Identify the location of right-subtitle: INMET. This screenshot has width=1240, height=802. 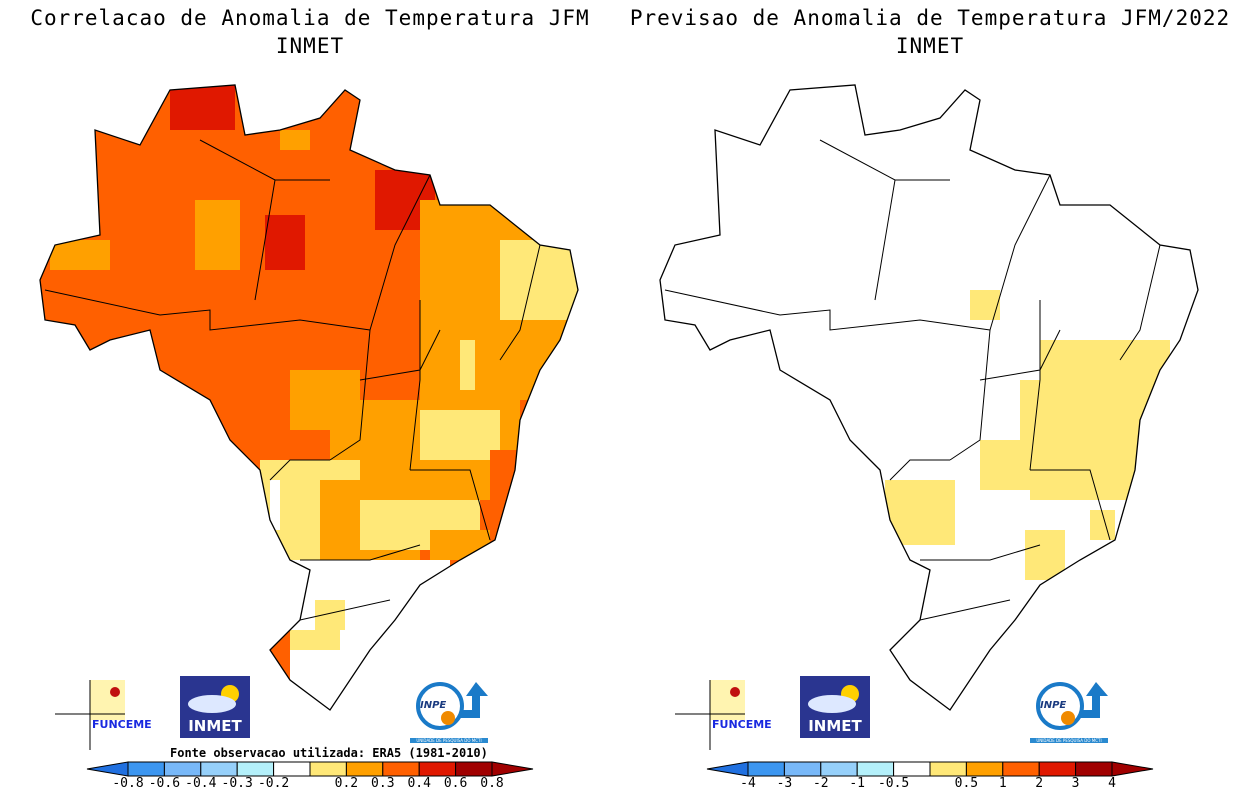
(930, 46).